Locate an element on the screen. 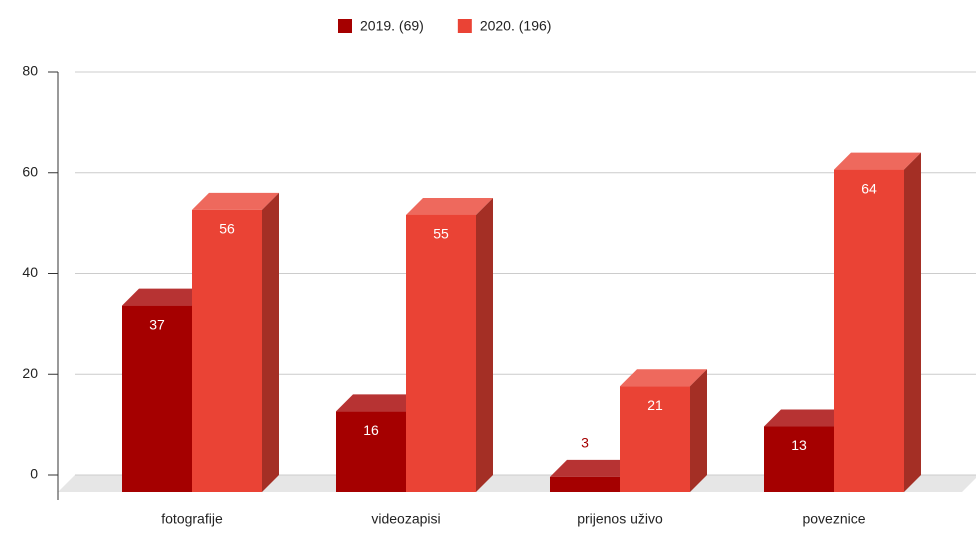 This screenshot has height=534, width=976. x-tick-label: prijenos uživo is located at coordinates (620, 519).